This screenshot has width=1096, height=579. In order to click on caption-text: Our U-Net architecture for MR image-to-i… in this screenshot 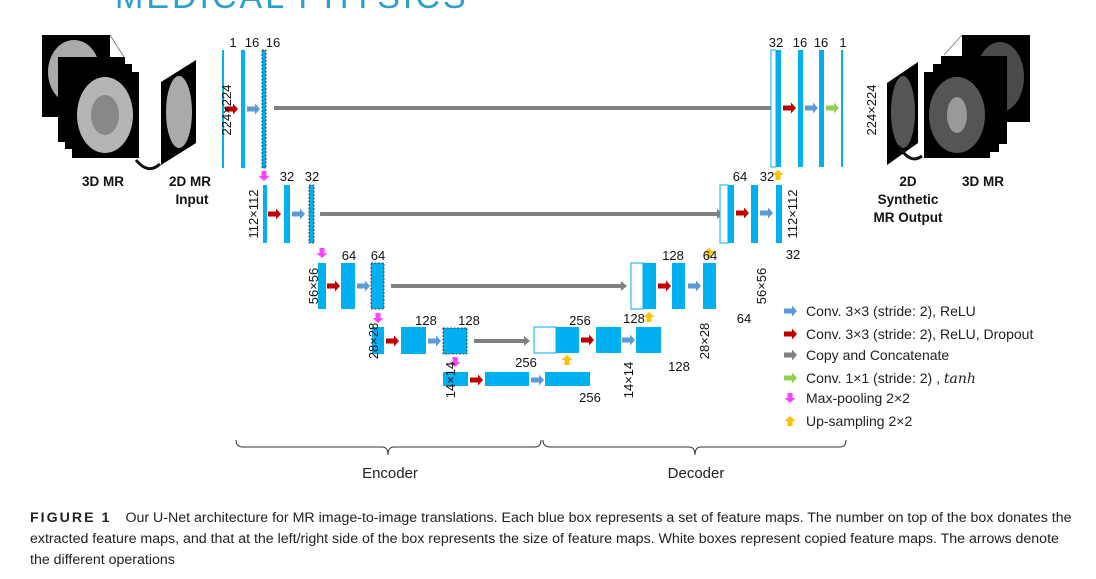, I will do `click(551, 539)`.